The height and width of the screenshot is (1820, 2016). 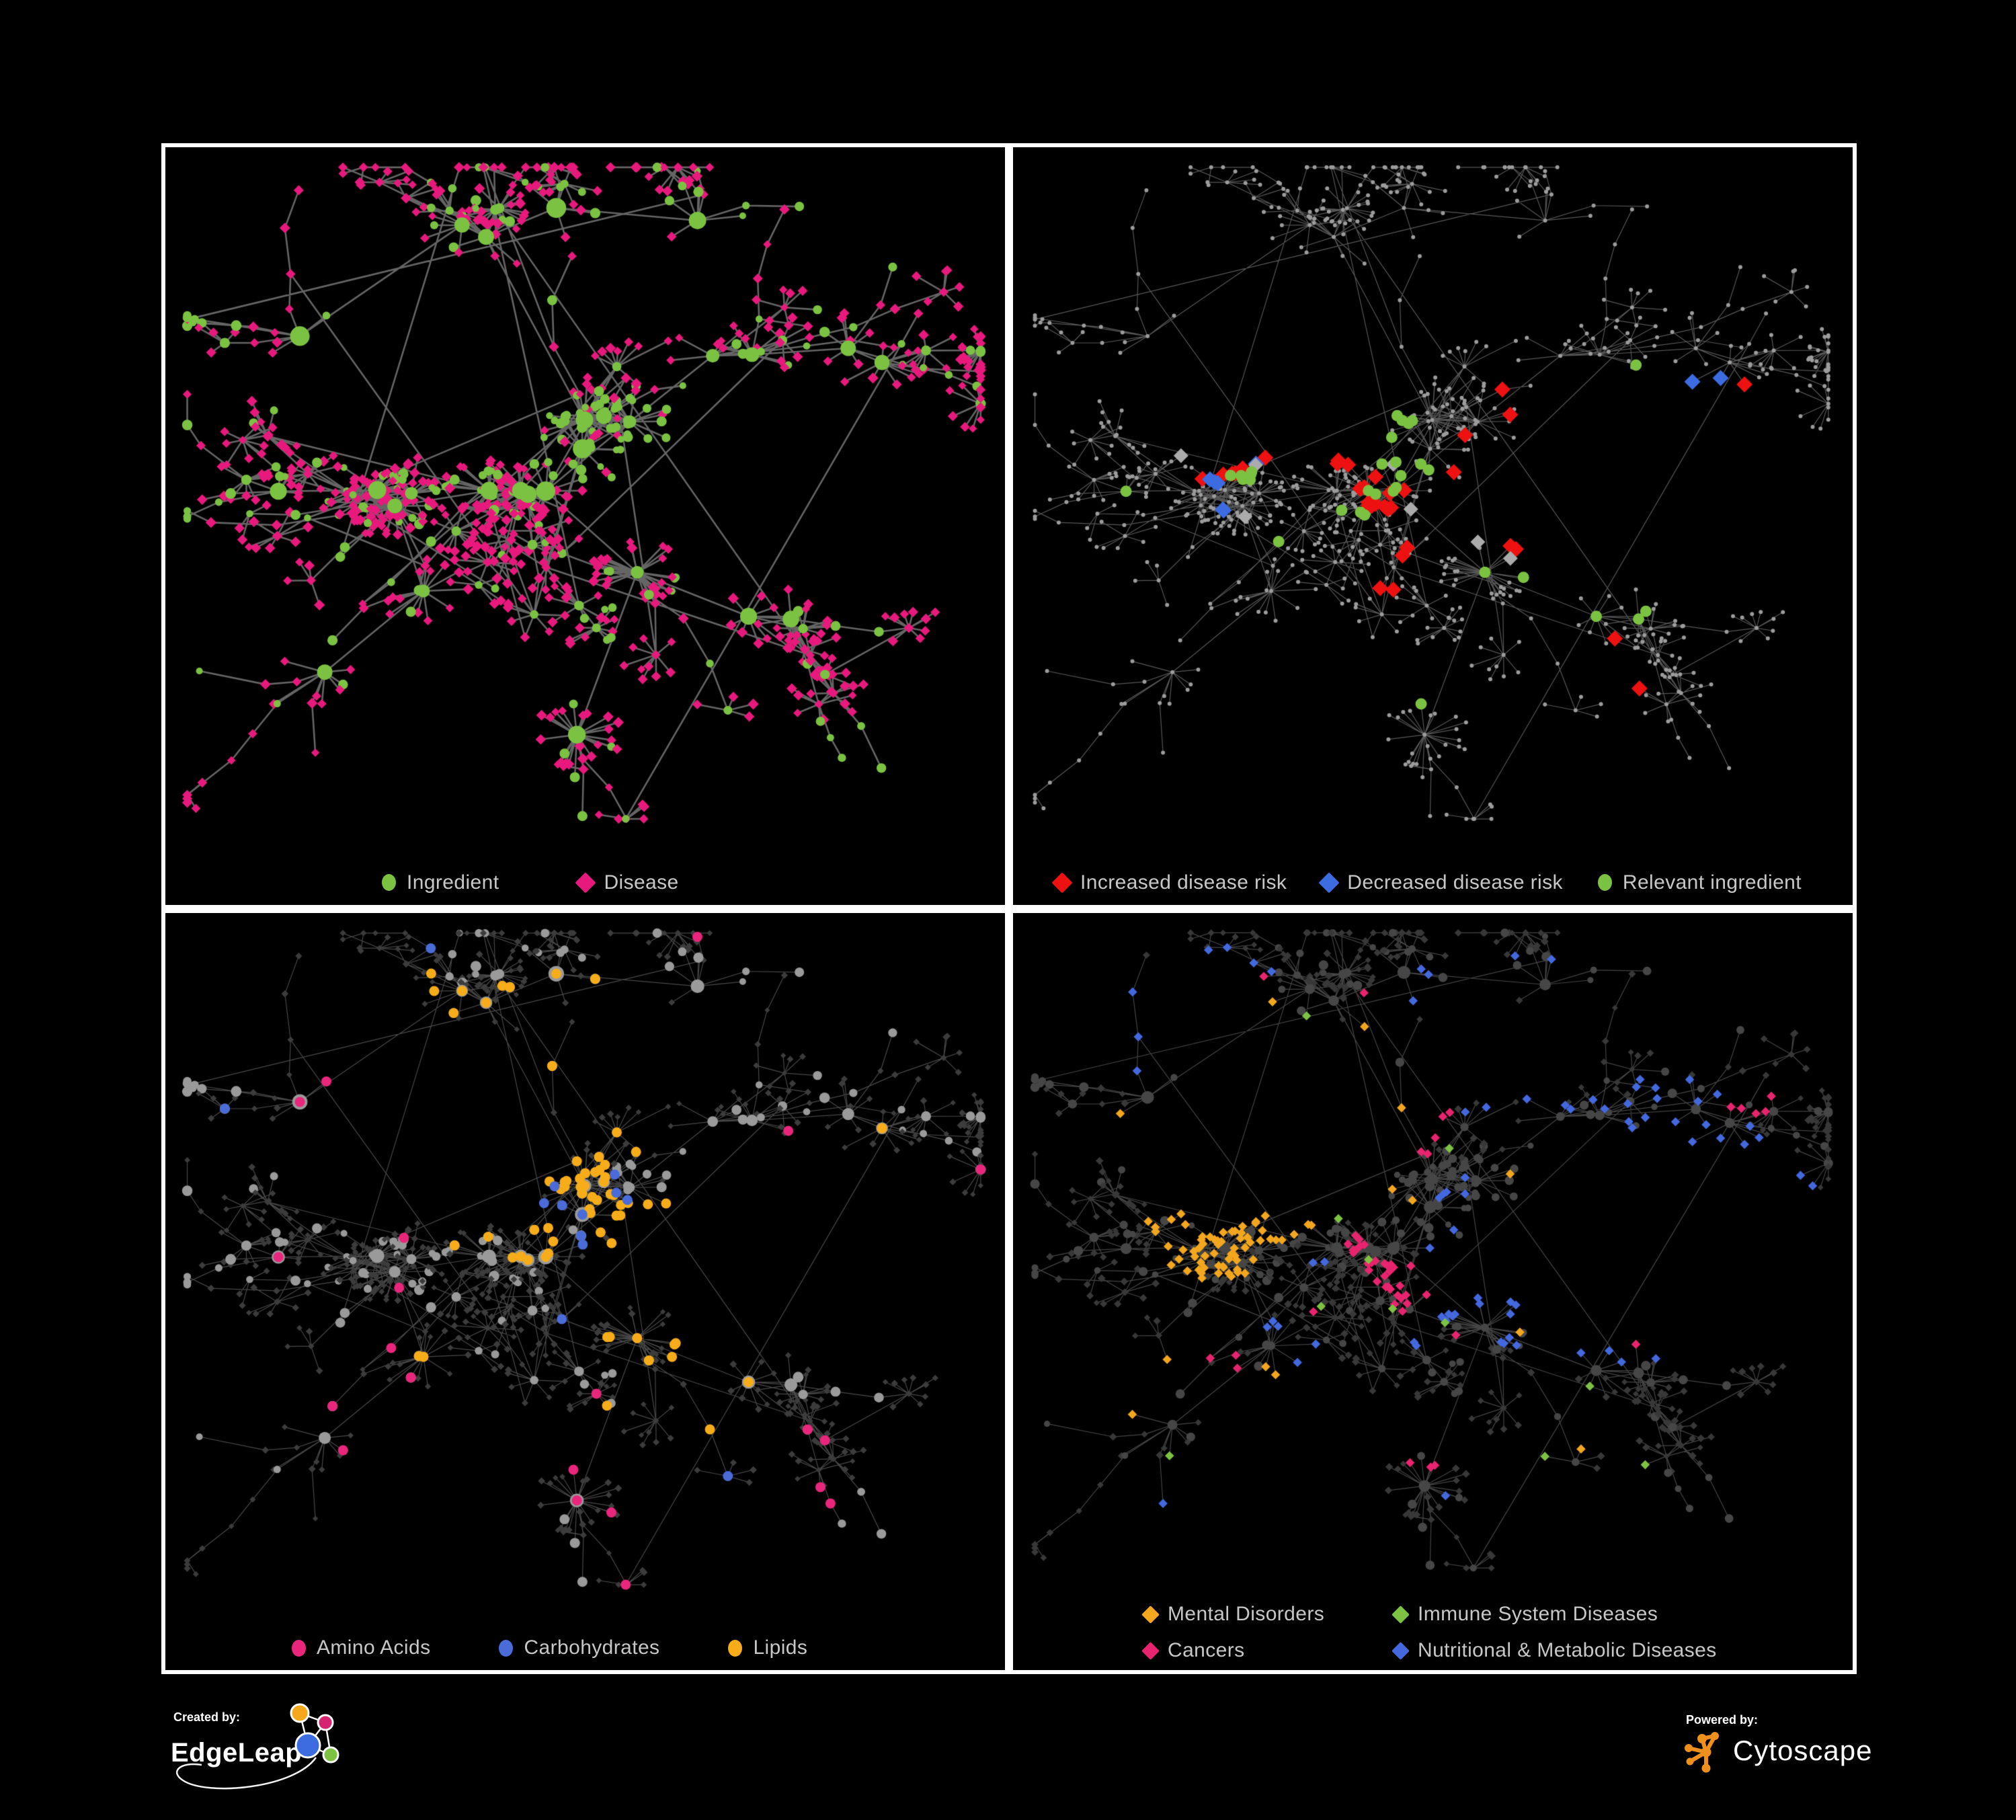 I want to click on edgeleap-network-icon, so click(x=257, y=1746).